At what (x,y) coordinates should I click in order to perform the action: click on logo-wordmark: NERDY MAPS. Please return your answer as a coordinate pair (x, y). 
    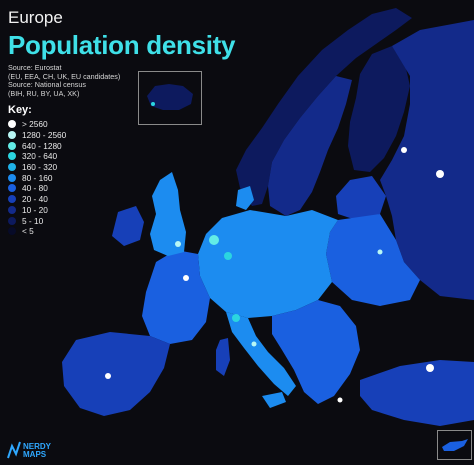
    Looking at the image, I should click on (37, 450).